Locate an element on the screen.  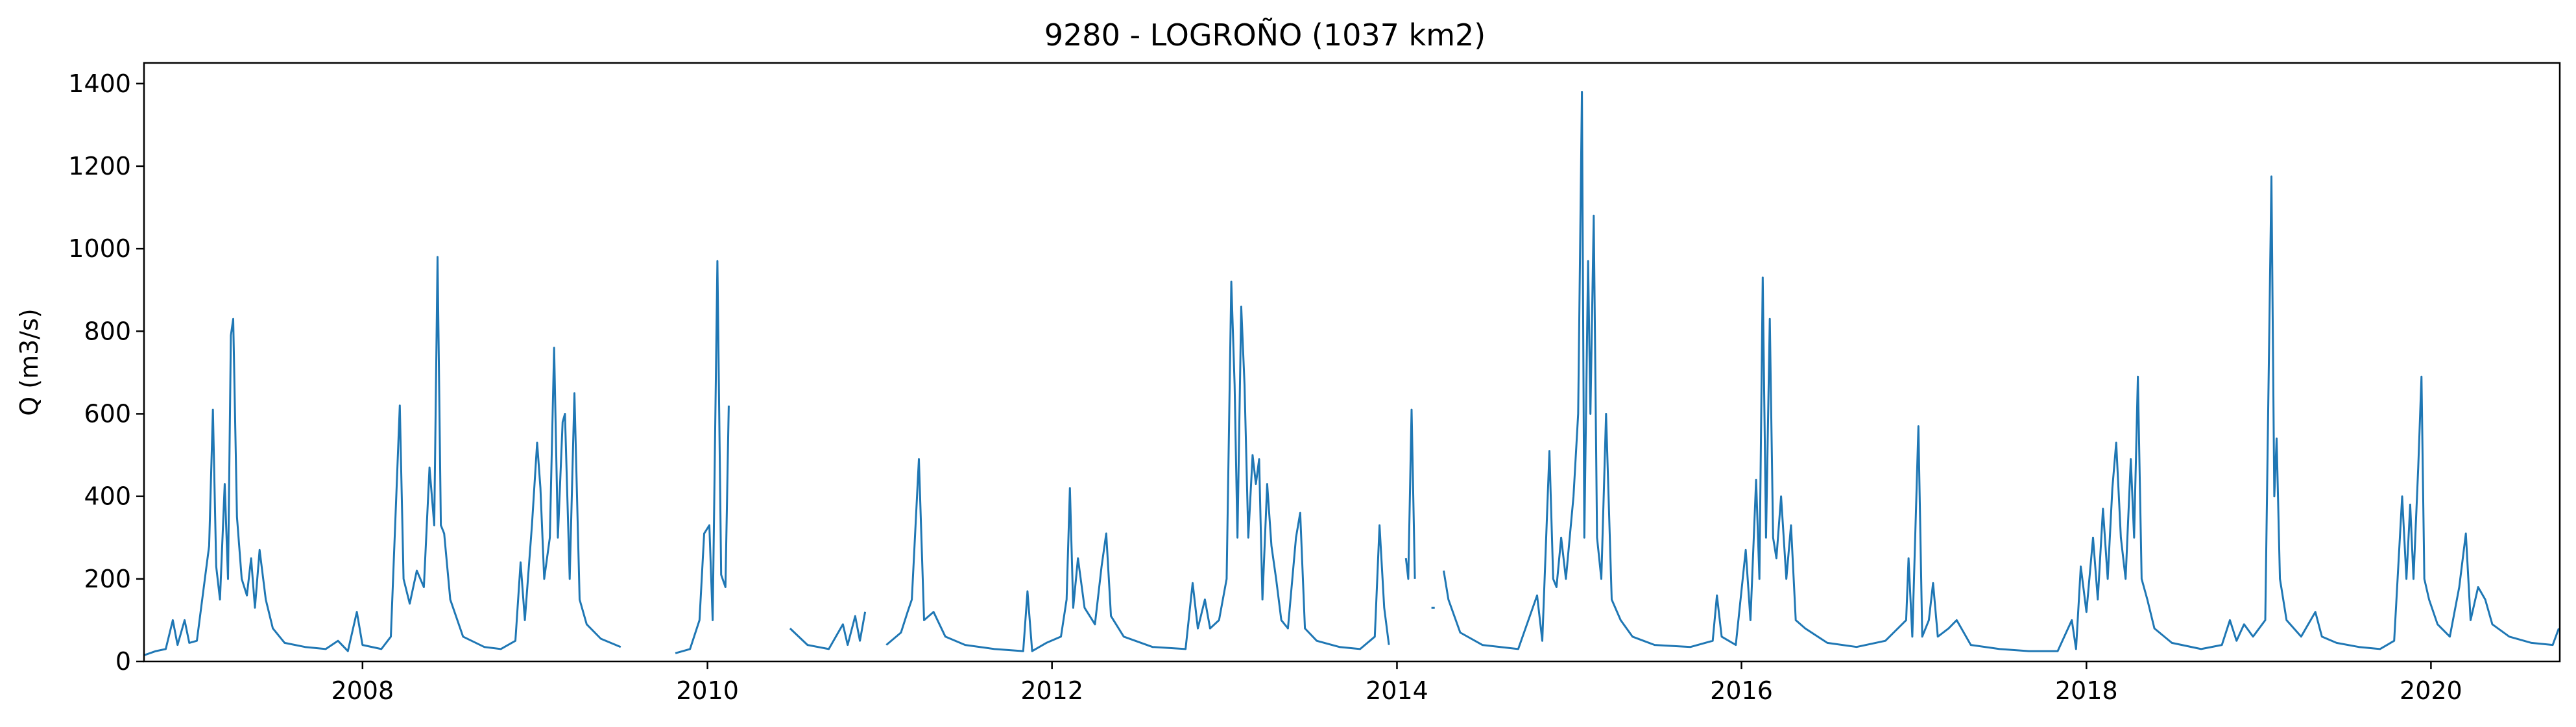
x-tick-label: 2018 is located at coordinates (2086, 690).